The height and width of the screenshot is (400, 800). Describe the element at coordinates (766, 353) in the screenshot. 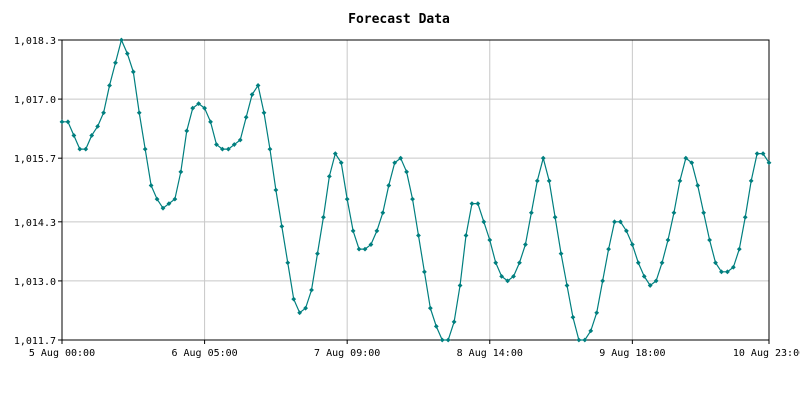

I see `x-tick-label: 10 Aug 23:00` at that location.